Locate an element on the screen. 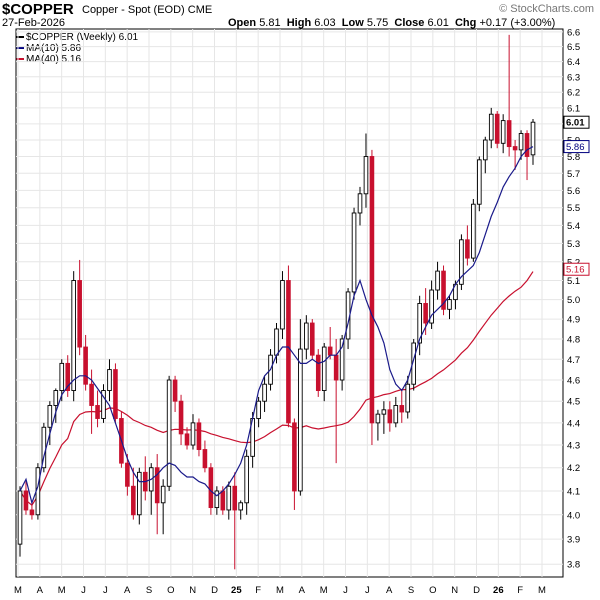  y-tick-label: 5.6 is located at coordinates (573, 191).